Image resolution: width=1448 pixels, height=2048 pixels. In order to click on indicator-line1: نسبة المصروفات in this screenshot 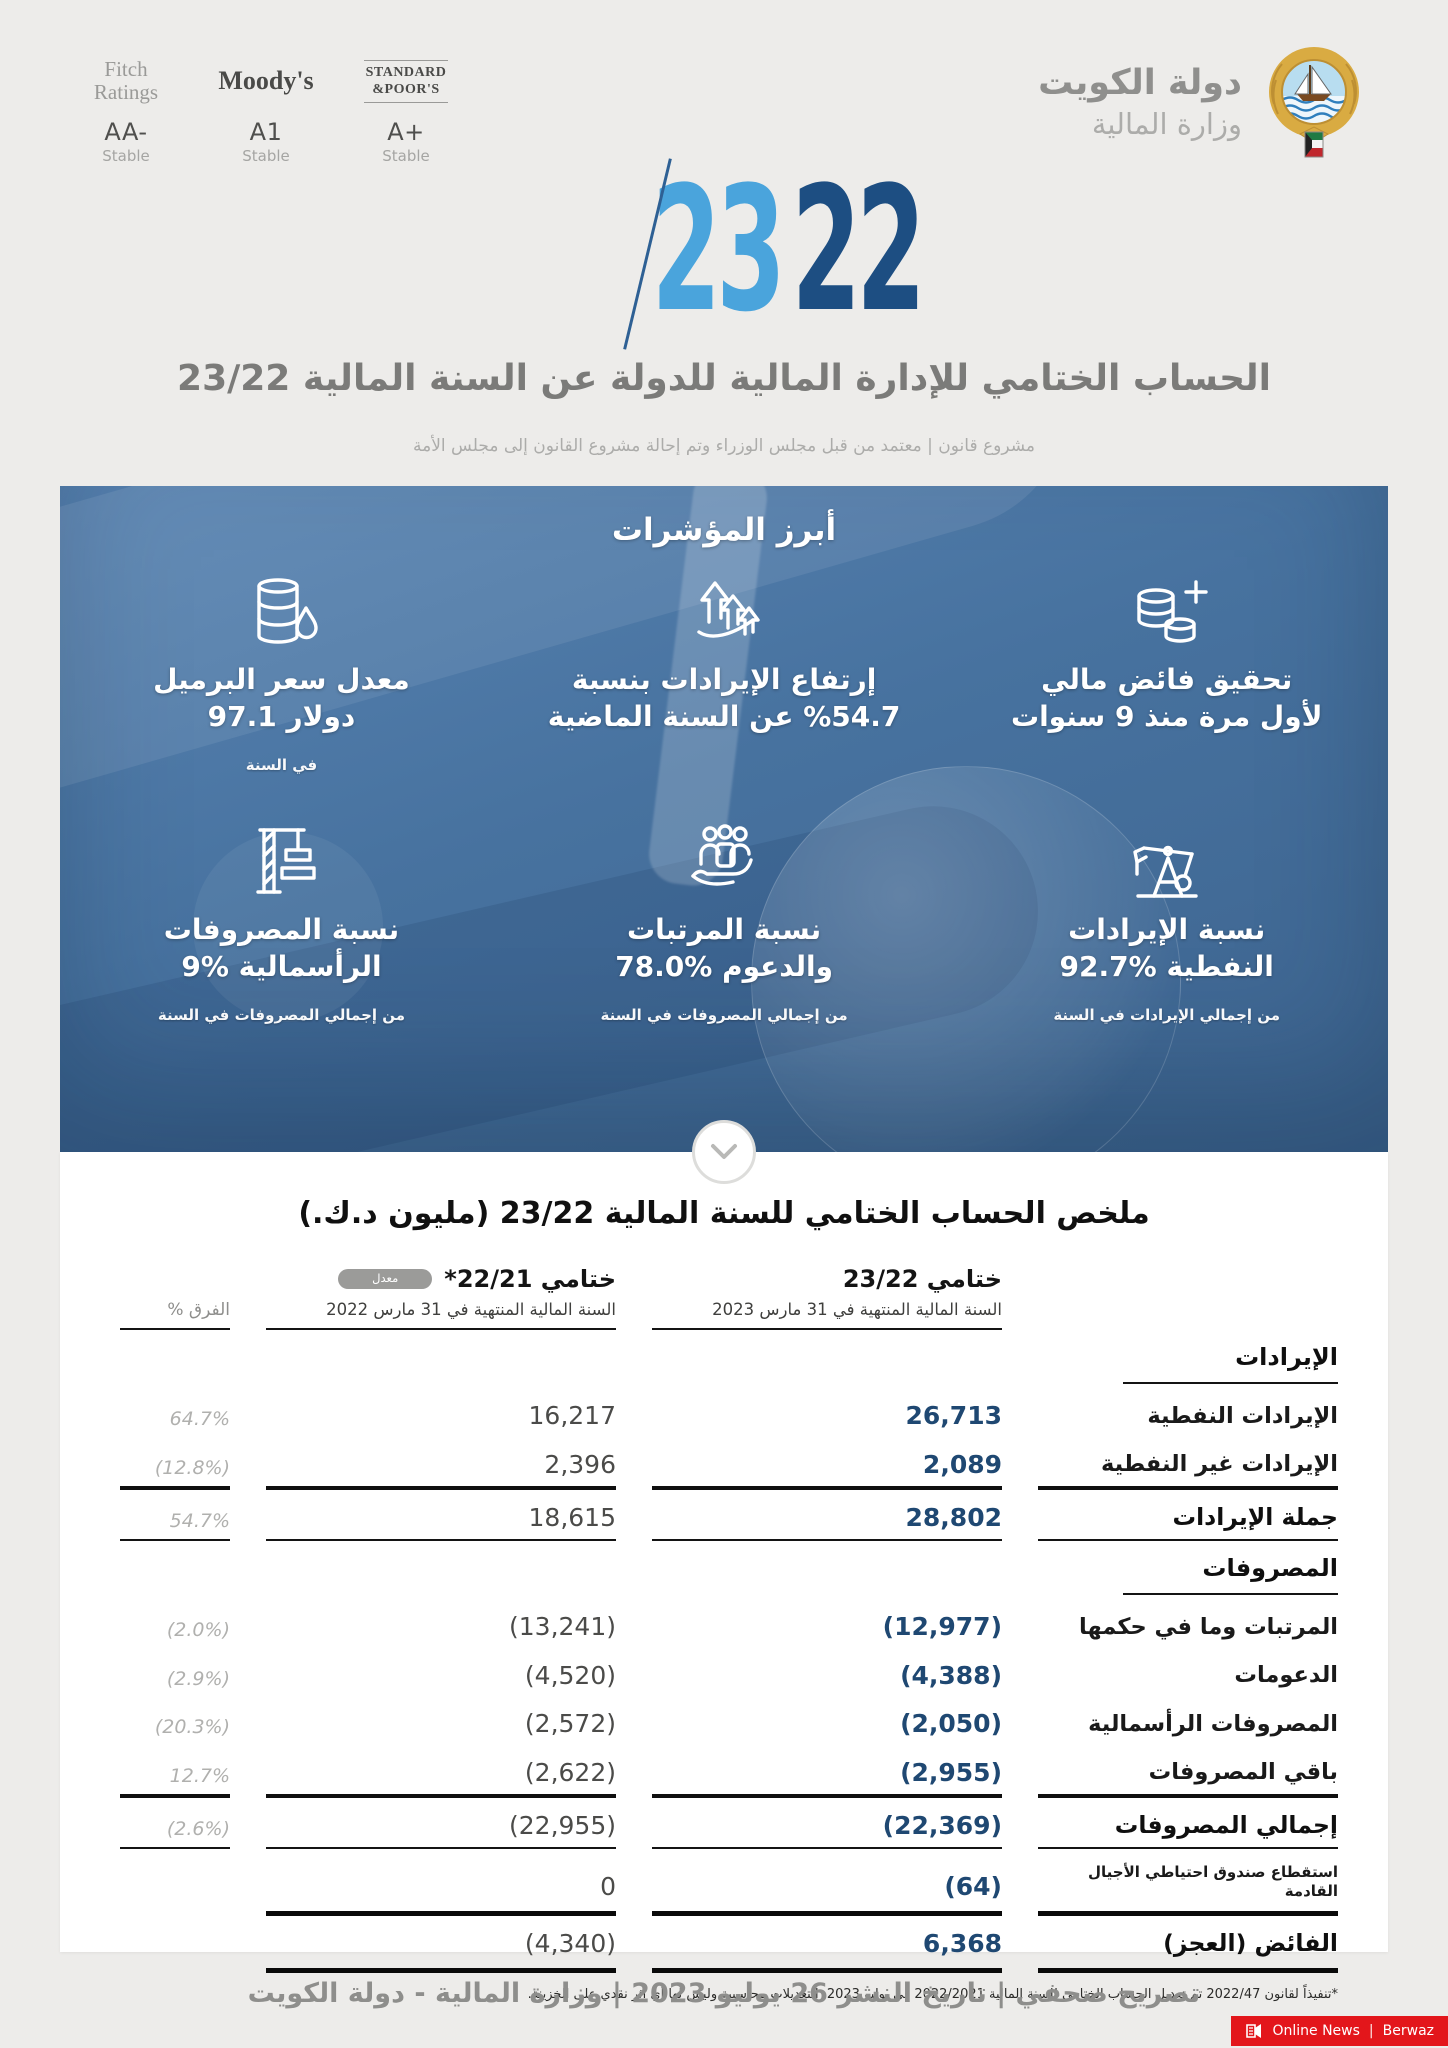, I will do `click(281, 929)`.